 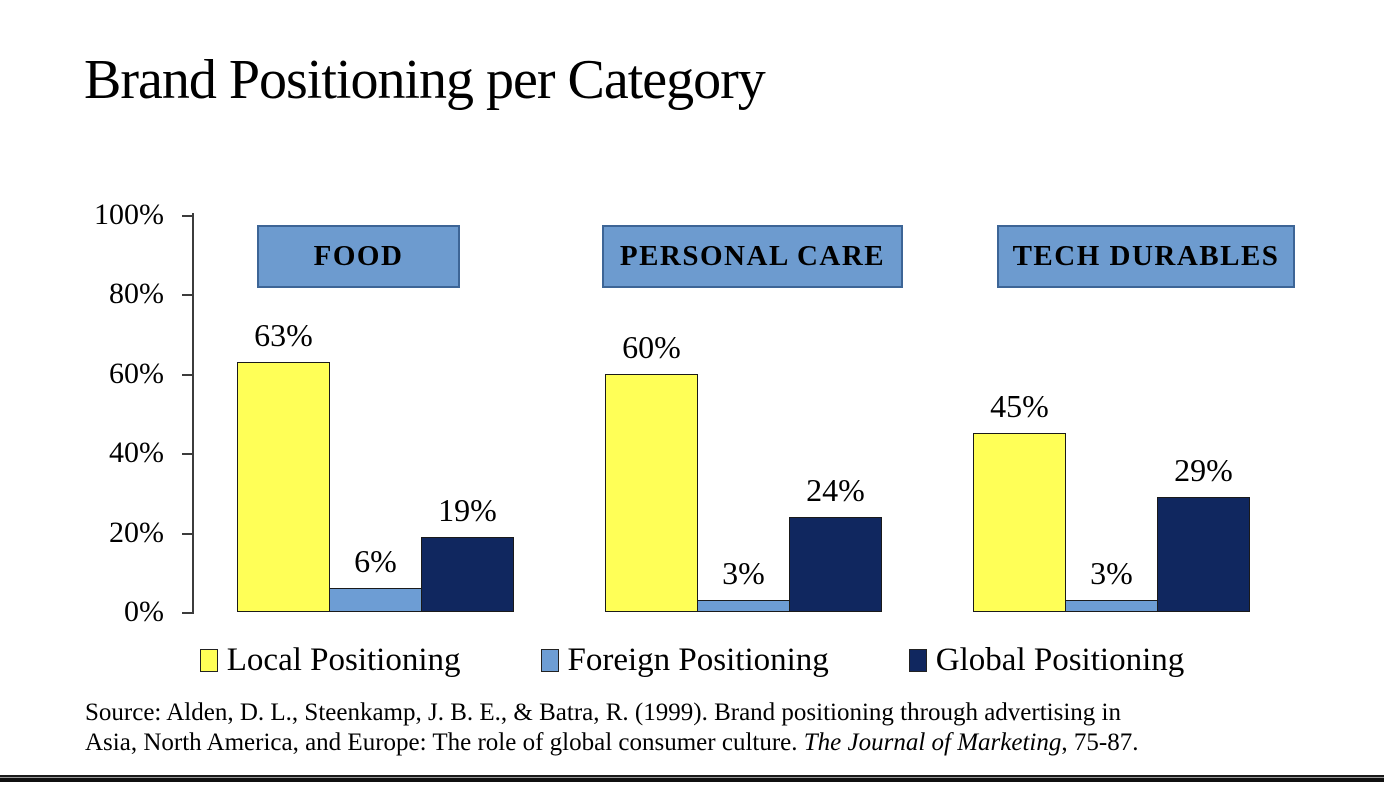 I want to click on bar-global-tech-durables, so click(x=1203, y=554).